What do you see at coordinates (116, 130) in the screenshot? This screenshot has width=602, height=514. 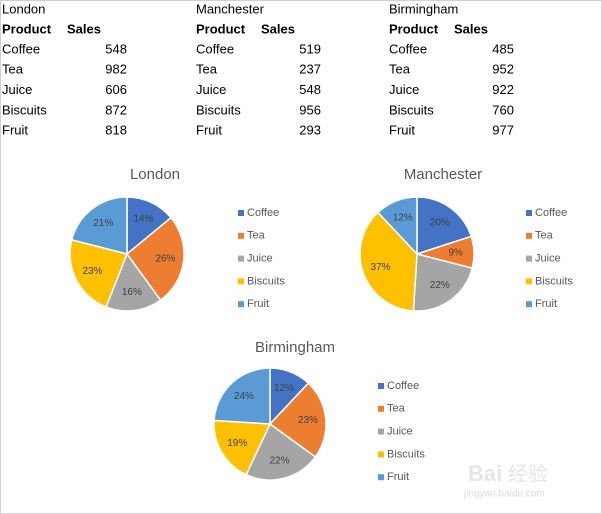 I see `sales-cell: 818` at bounding box center [116, 130].